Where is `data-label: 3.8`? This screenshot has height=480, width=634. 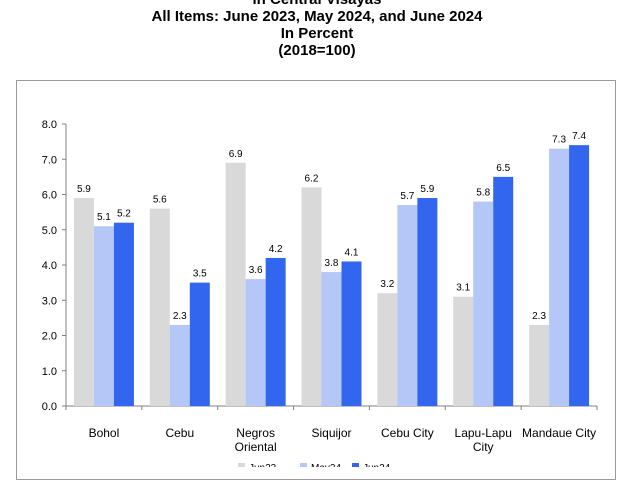
data-label: 3.8 is located at coordinates (332, 263).